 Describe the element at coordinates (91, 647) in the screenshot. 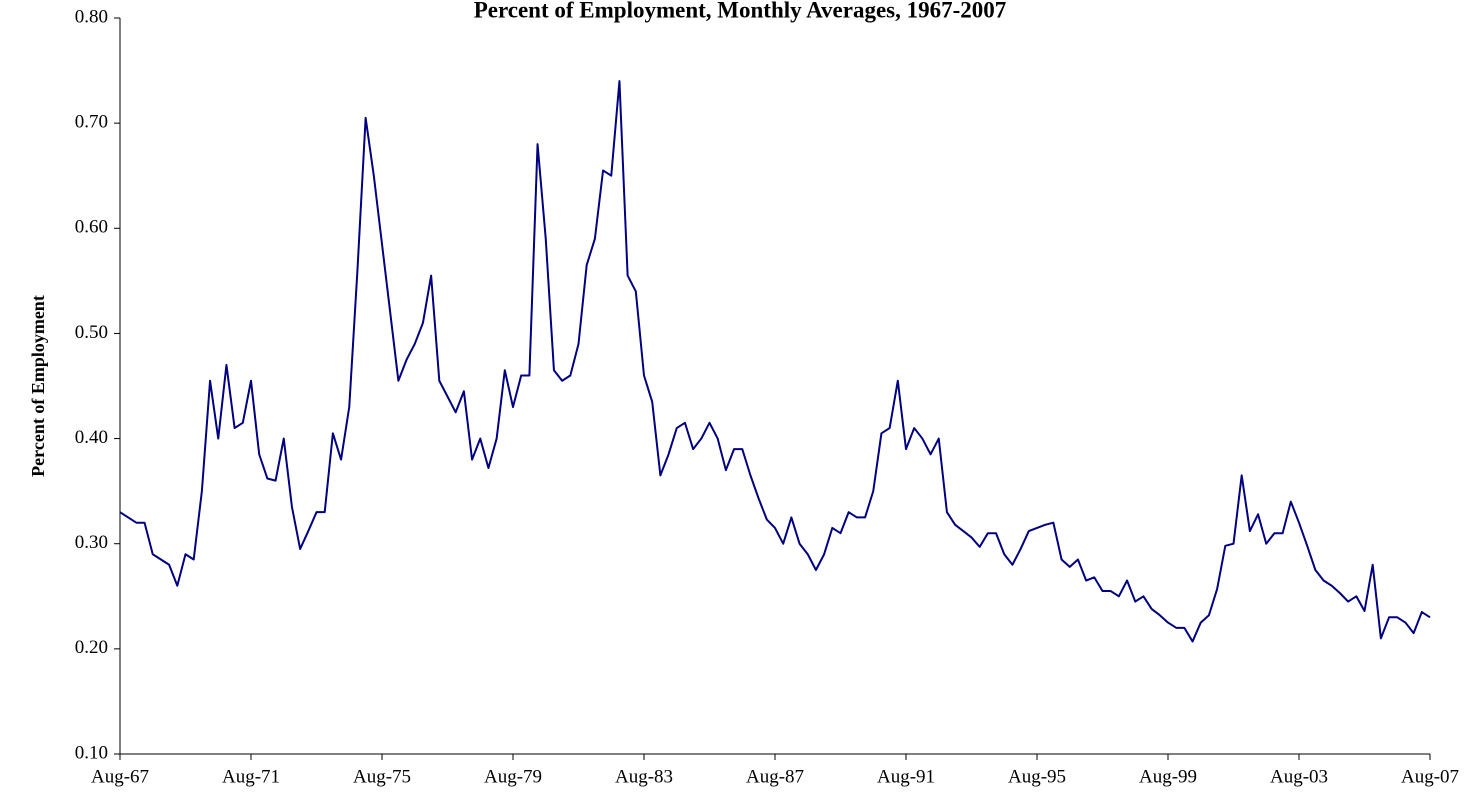

I see `y-tick-label: 0.20` at that location.